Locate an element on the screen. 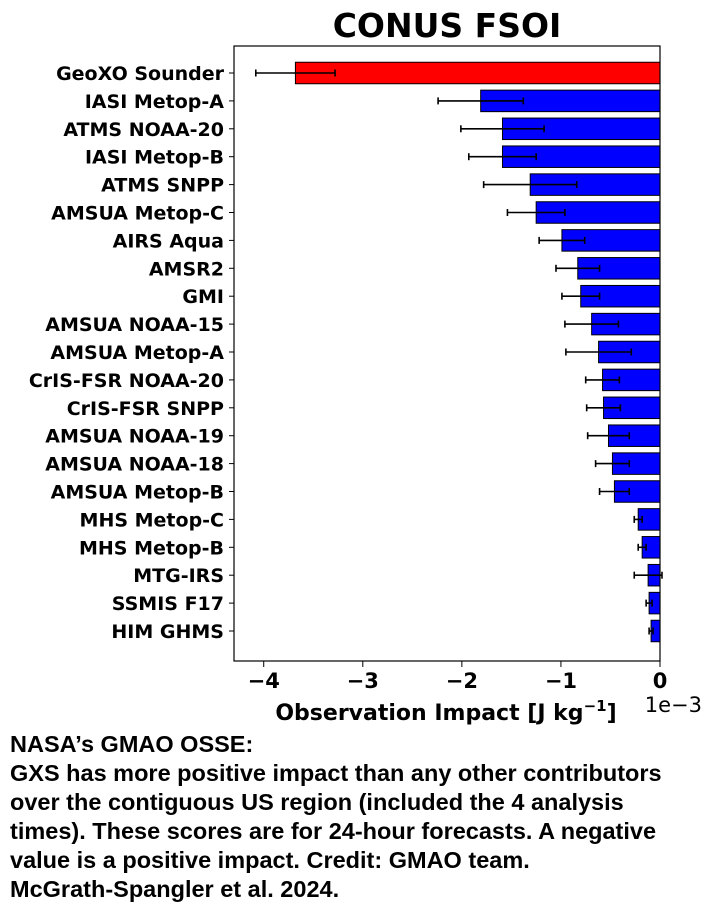 The height and width of the screenshot is (919, 712). x-tick-label: −1 is located at coordinates (561, 681).